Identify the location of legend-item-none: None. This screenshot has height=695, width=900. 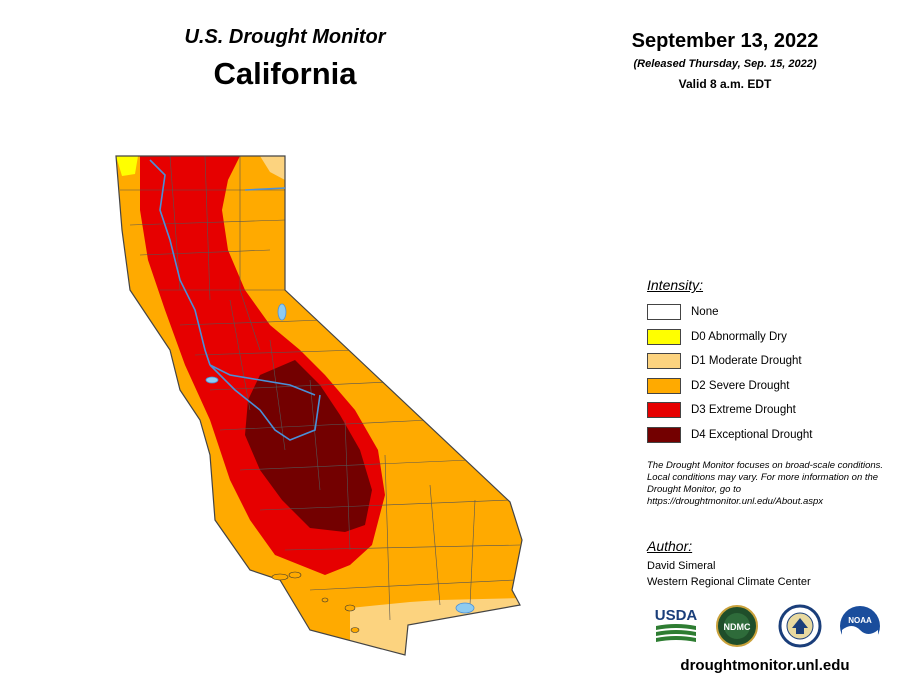
(683, 312).